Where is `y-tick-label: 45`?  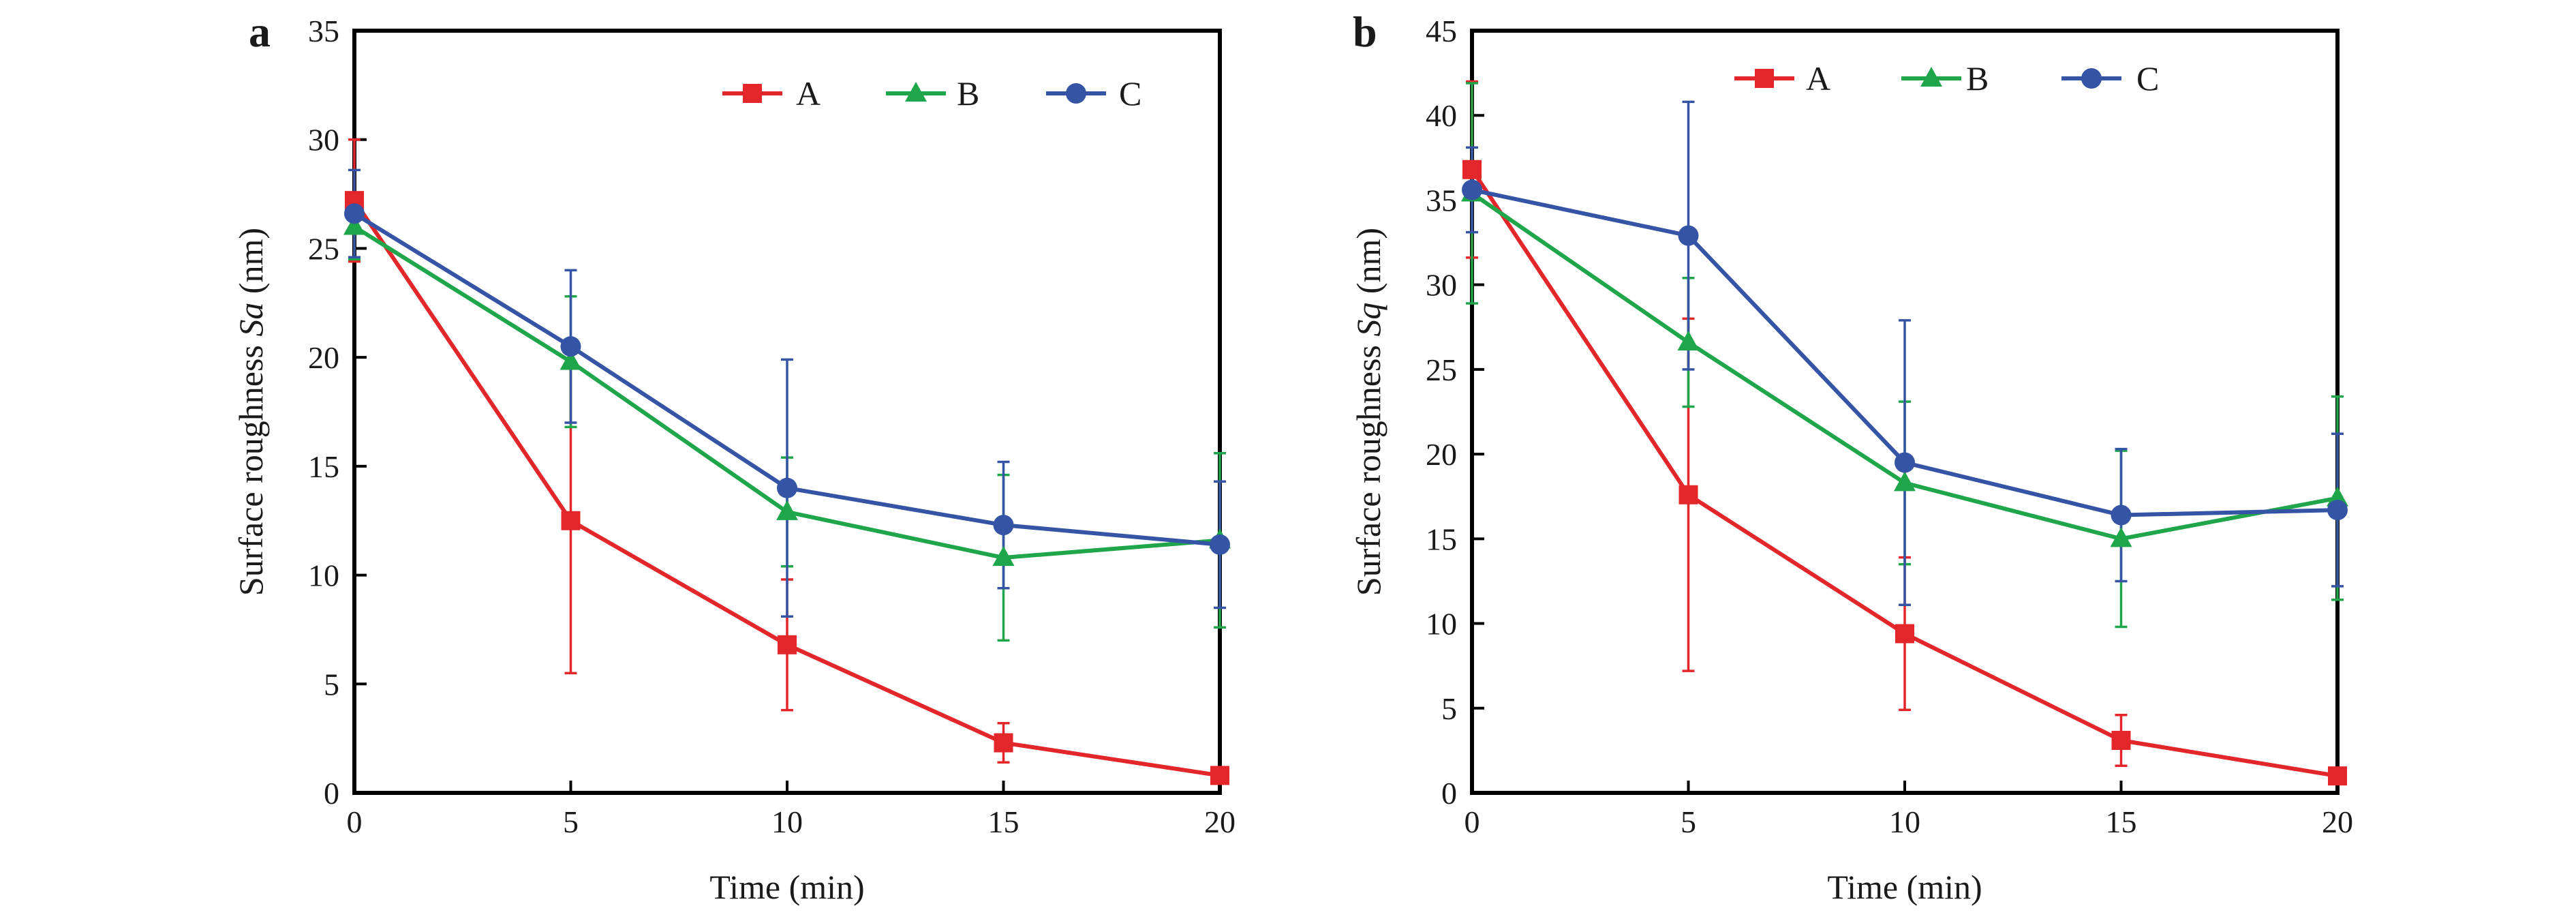 y-tick-label: 45 is located at coordinates (1441, 31).